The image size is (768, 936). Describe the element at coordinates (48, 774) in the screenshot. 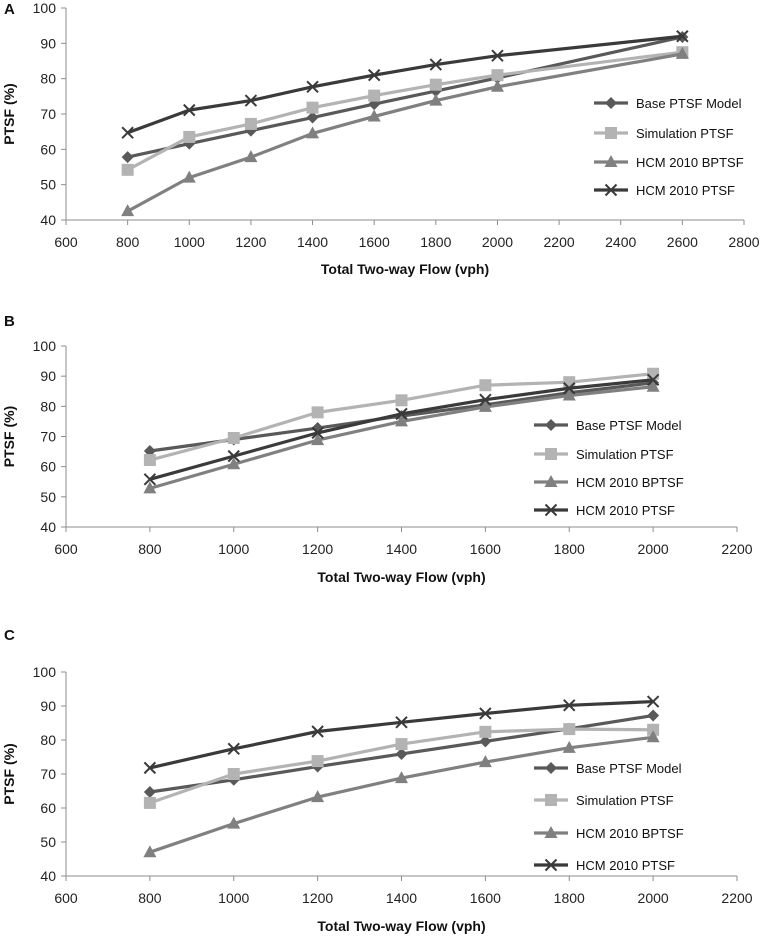

I see `y-tick-label: 70` at that location.